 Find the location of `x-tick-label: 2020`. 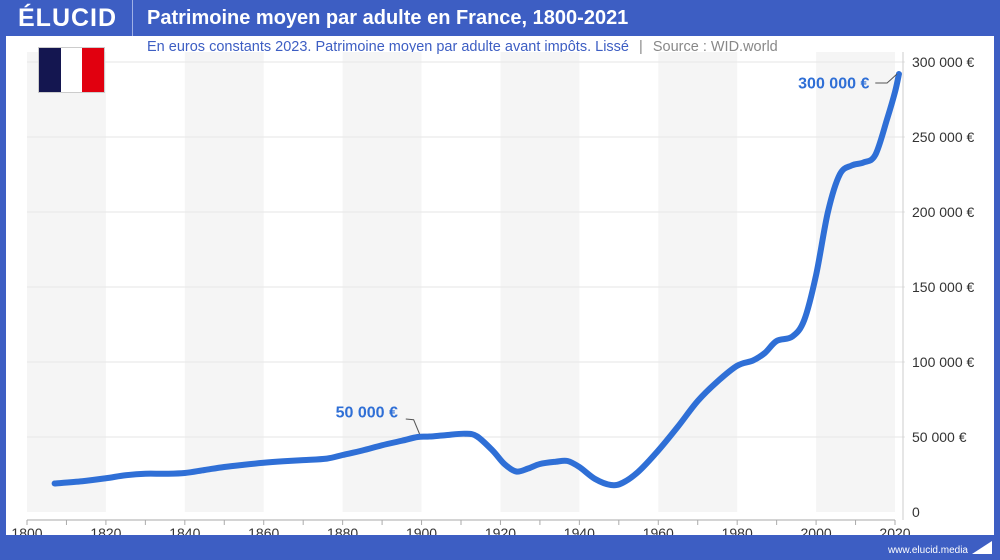

x-tick-label: 2020 is located at coordinates (894, 530).